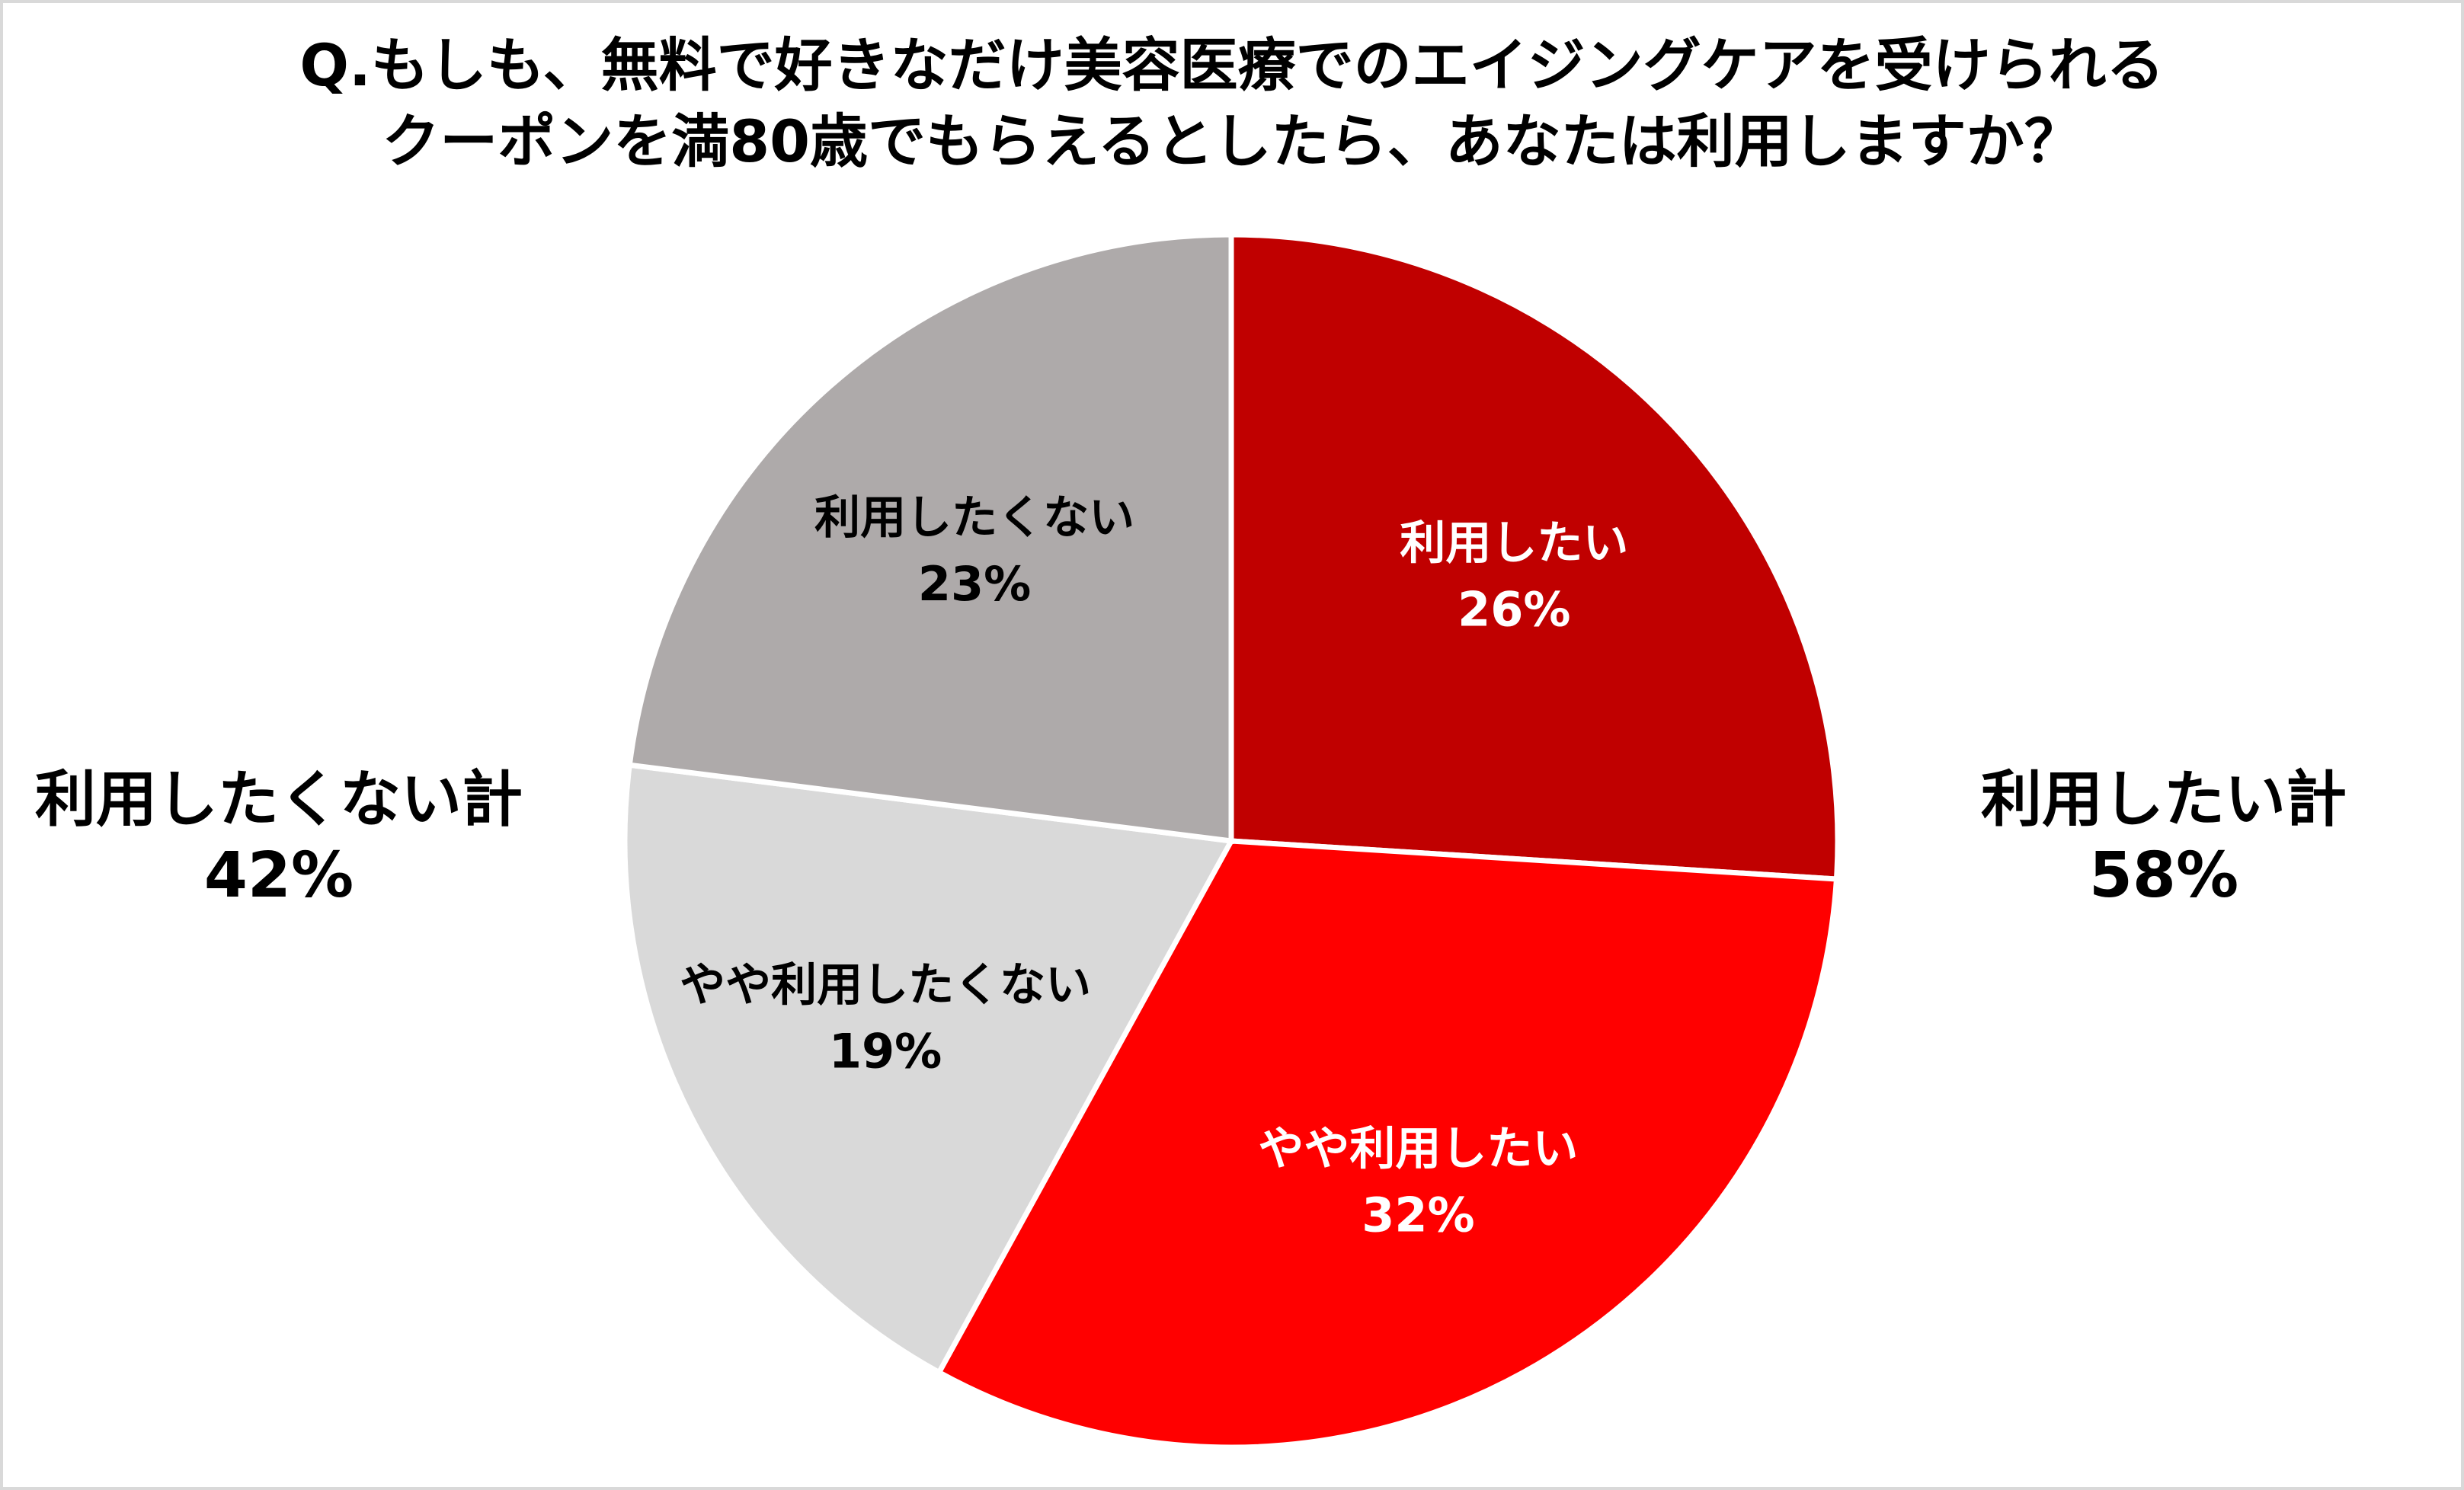  Describe the element at coordinates (2163, 875) in the screenshot. I see `total-positive-value: 58%` at that location.